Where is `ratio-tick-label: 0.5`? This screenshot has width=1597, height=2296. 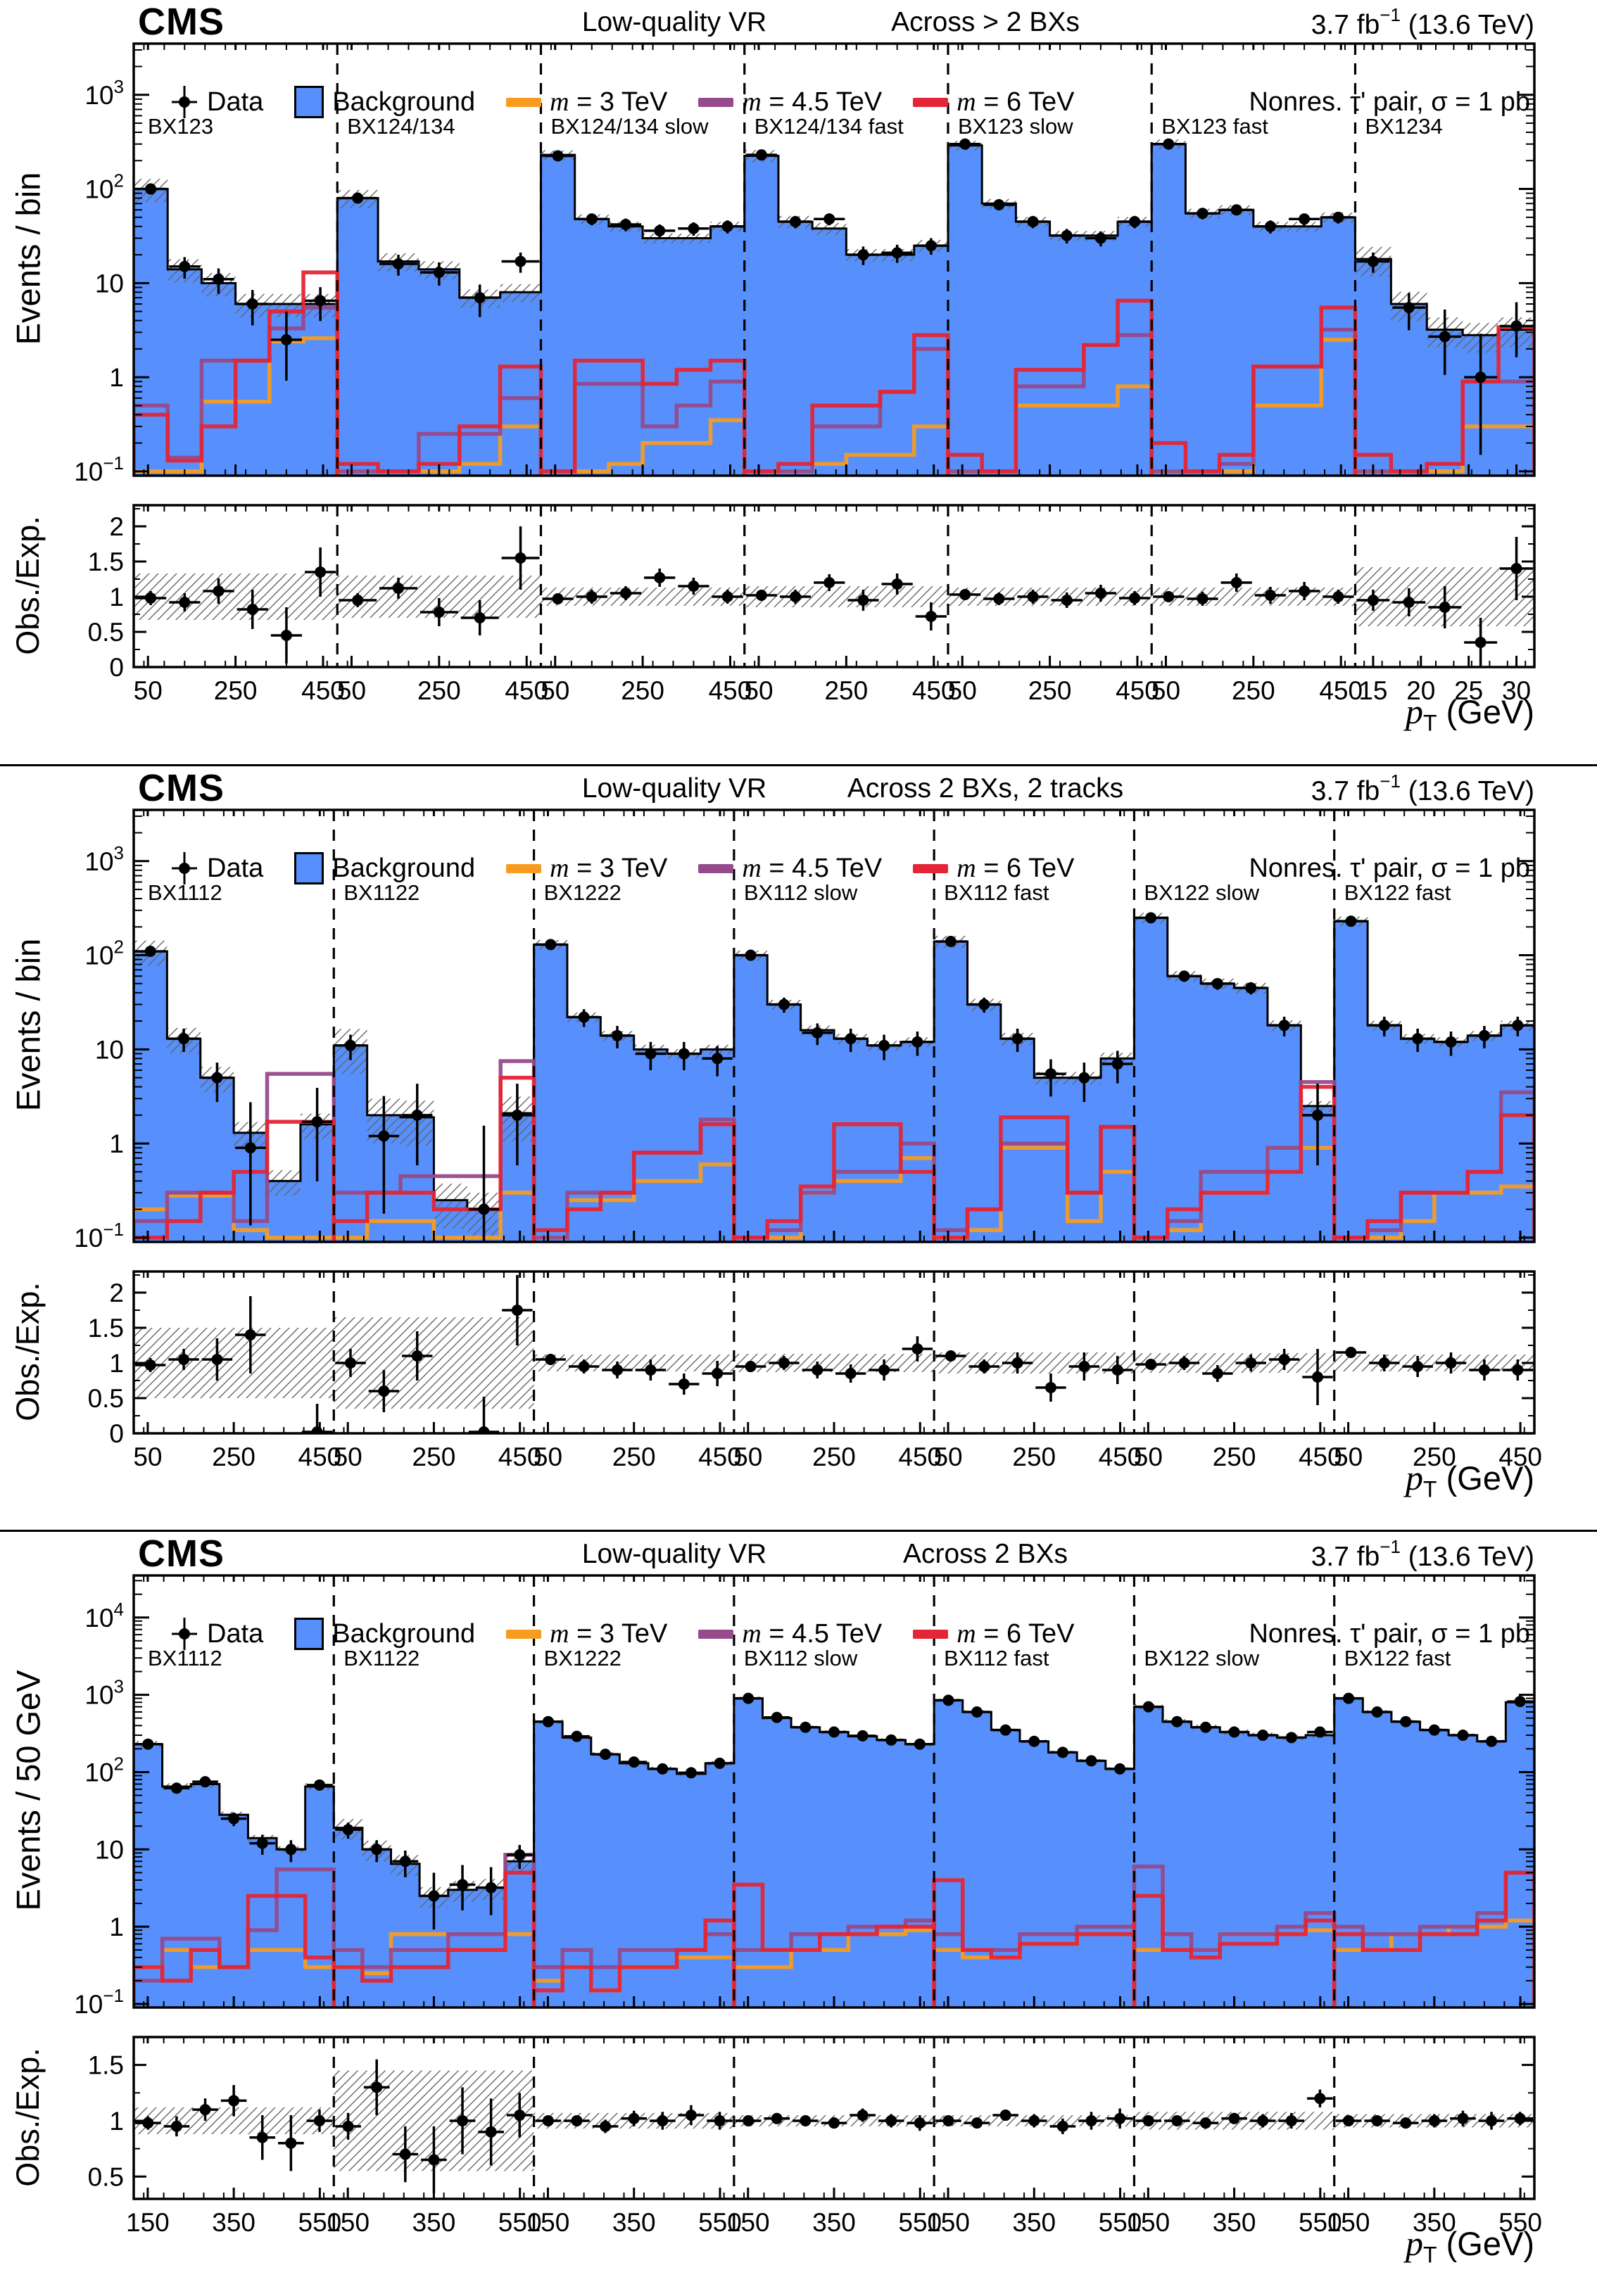
ratio-tick-label: 0.5 is located at coordinates (106, 1398).